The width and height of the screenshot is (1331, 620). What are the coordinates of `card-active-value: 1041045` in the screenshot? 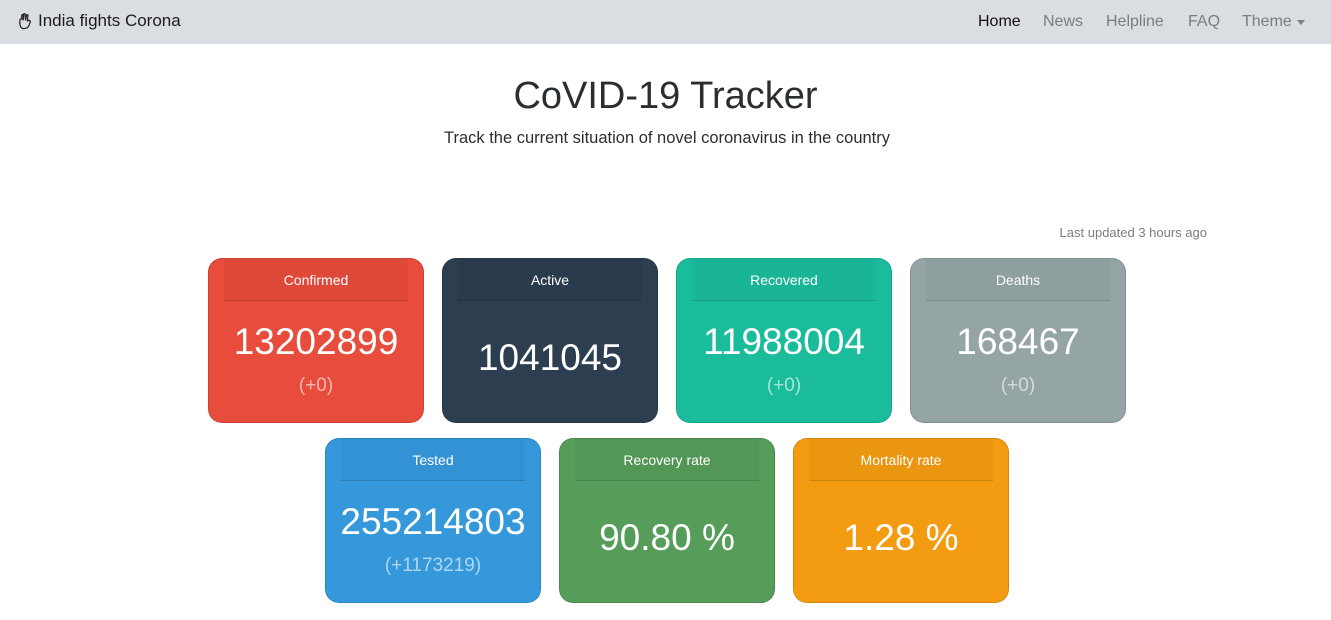 It's located at (550, 357).